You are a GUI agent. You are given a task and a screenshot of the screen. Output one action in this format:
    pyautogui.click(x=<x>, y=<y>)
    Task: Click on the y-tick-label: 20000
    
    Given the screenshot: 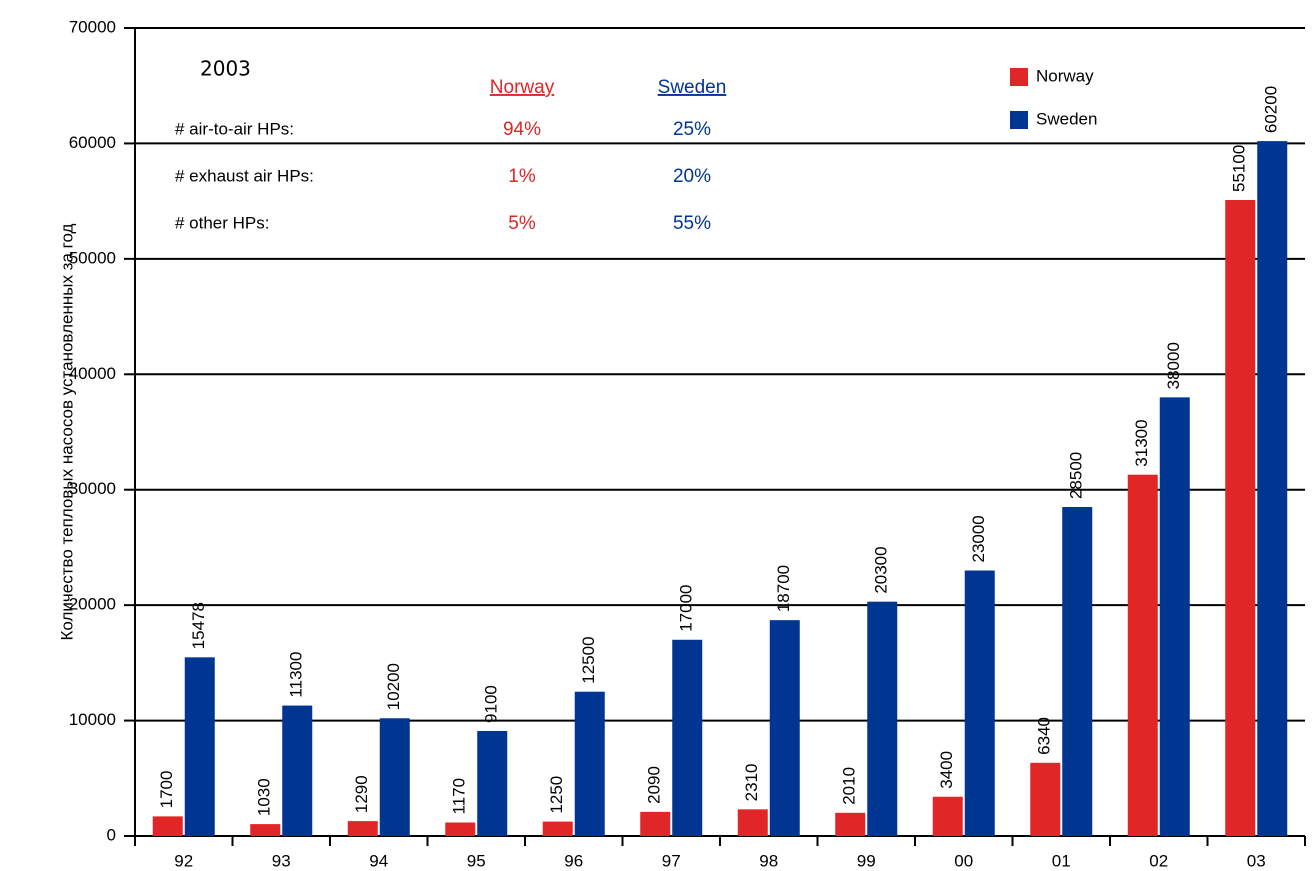 What is the action you would take?
    pyautogui.click(x=92, y=604)
    